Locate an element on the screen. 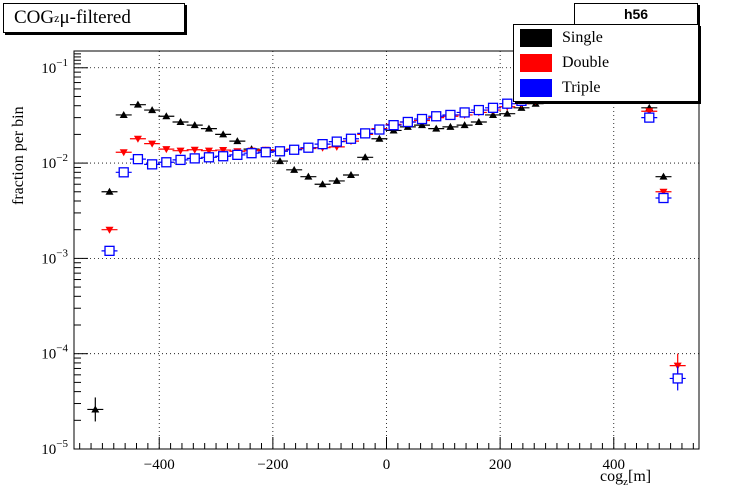 This screenshot has height=500, width=735. title-sub: z is located at coordinates (57, 17).